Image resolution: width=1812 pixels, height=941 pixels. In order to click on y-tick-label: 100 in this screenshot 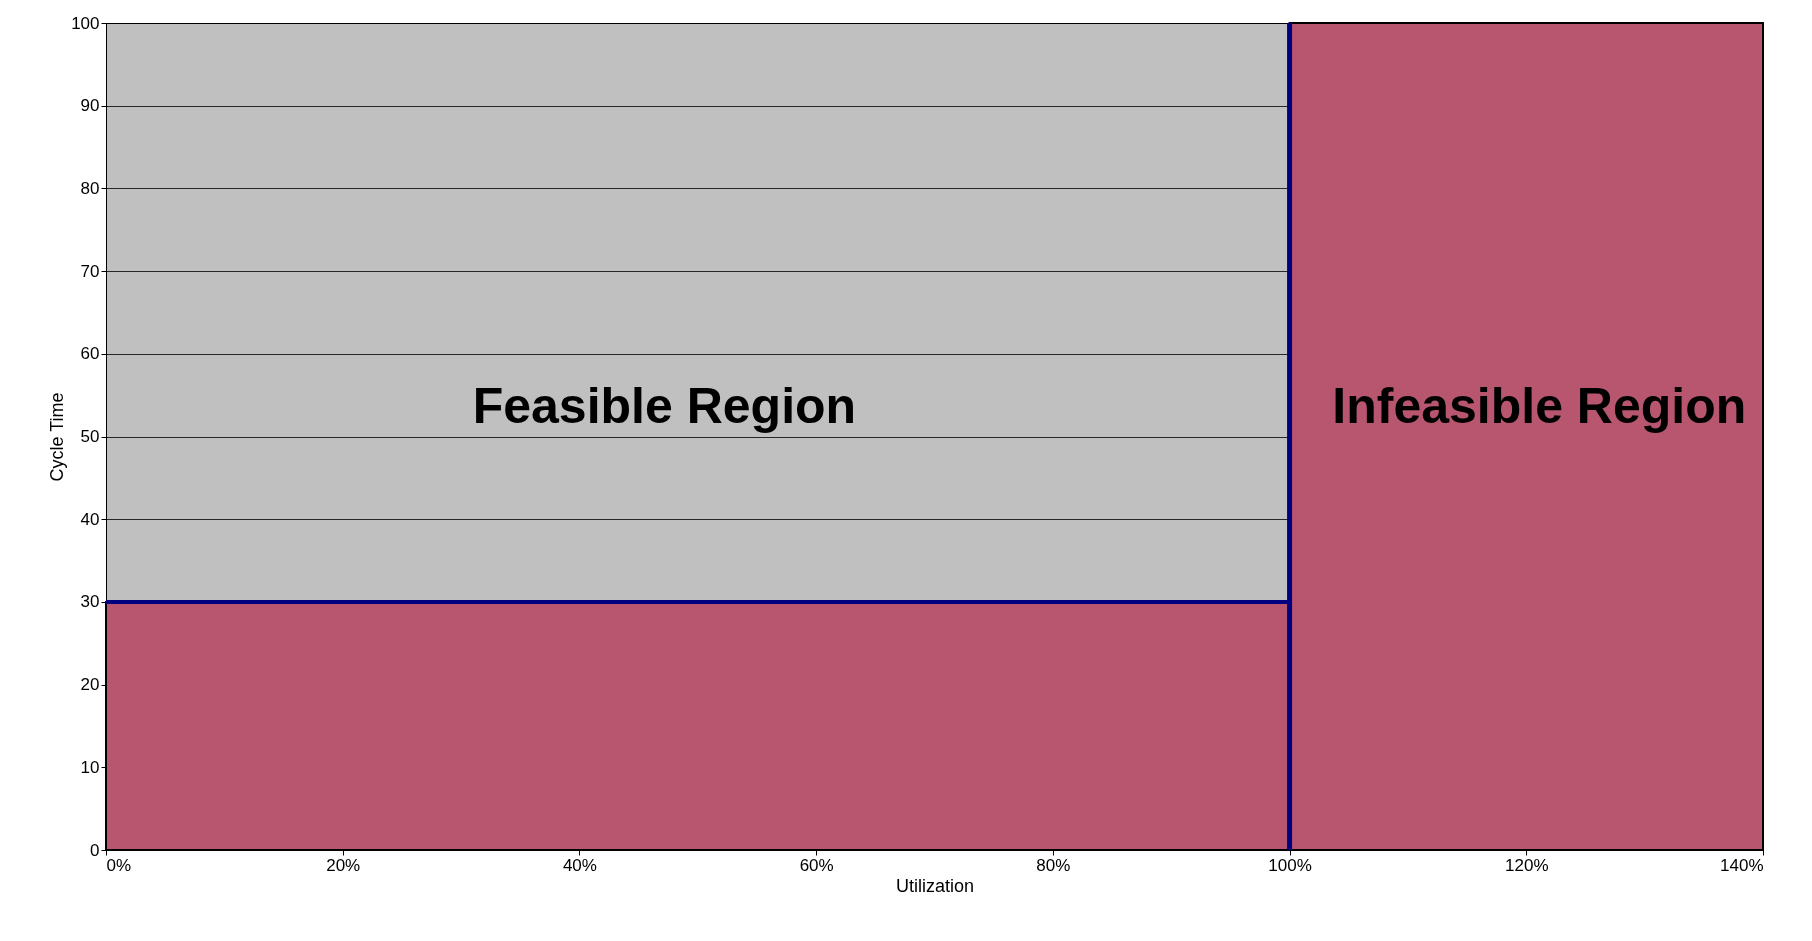, I will do `click(85, 23)`.